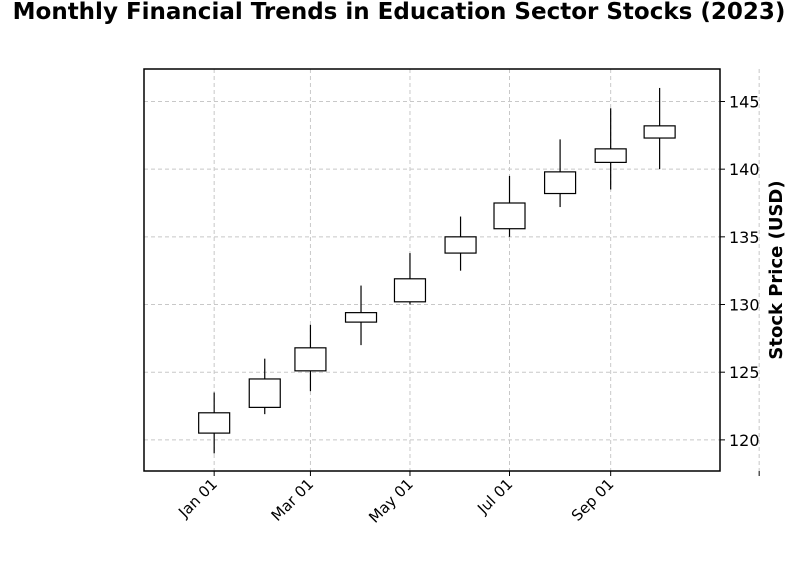 The image size is (800, 575). Describe the element at coordinates (293, 500) in the screenshot. I see `x-tick-label: Mar 01` at that location.